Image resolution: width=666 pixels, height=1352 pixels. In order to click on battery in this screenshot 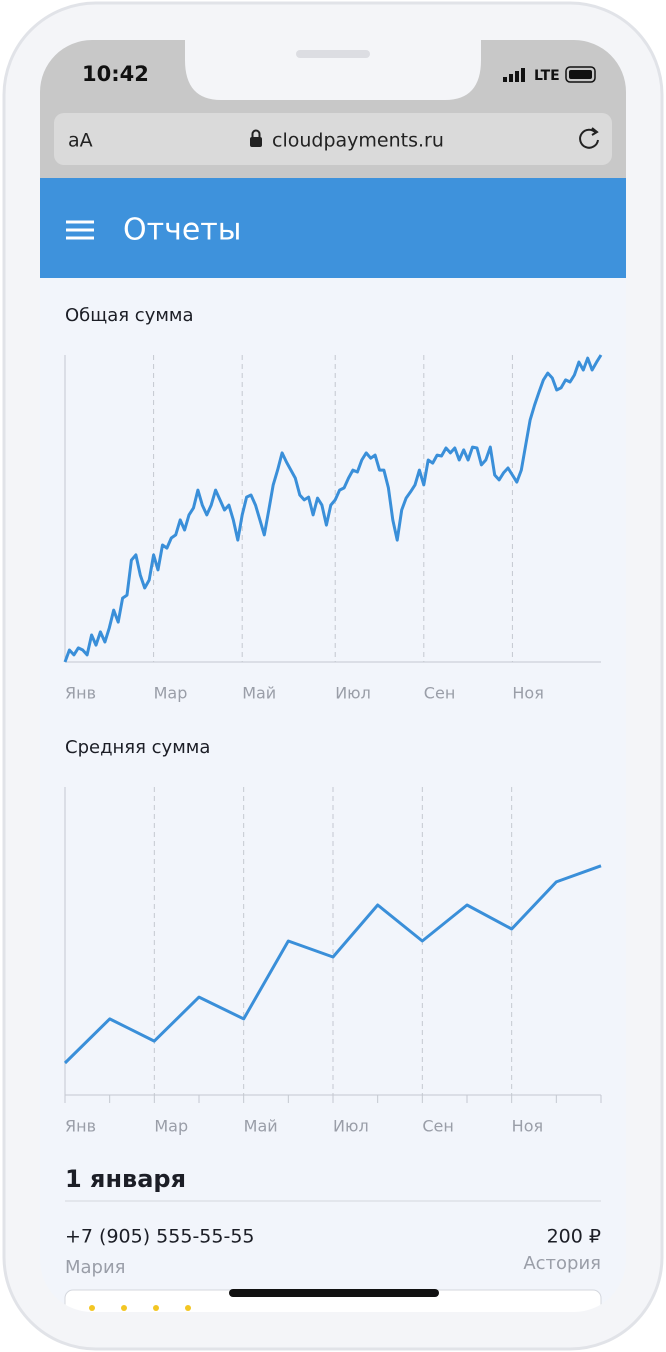, I will do `click(580, 74)`.